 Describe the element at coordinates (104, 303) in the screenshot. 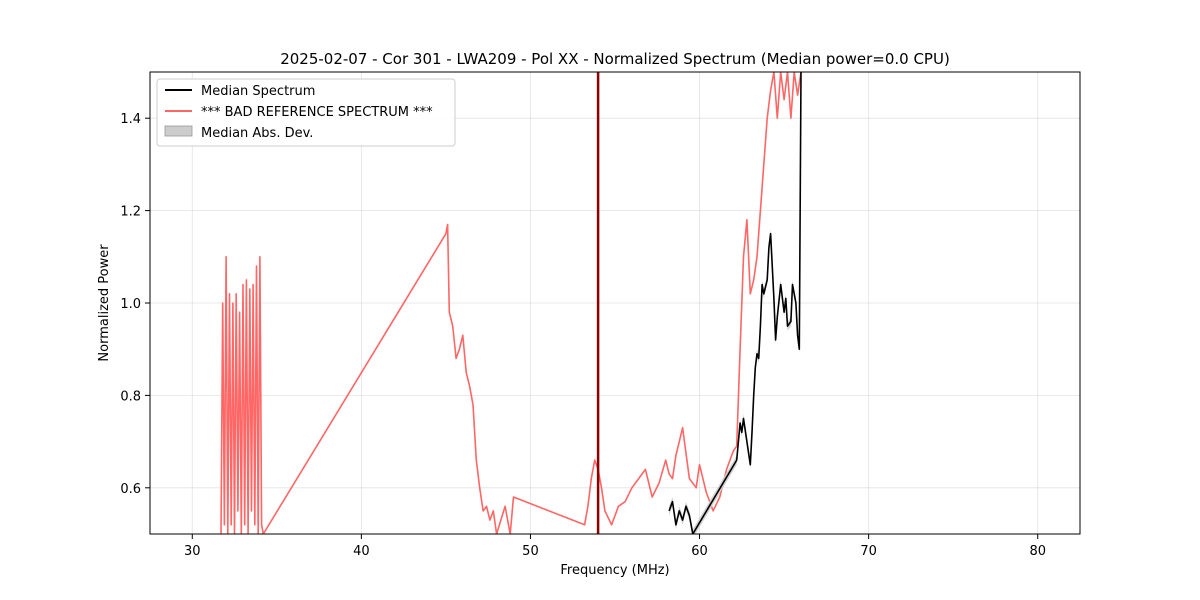

I see `y-axis-label: Normalized Power` at that location.